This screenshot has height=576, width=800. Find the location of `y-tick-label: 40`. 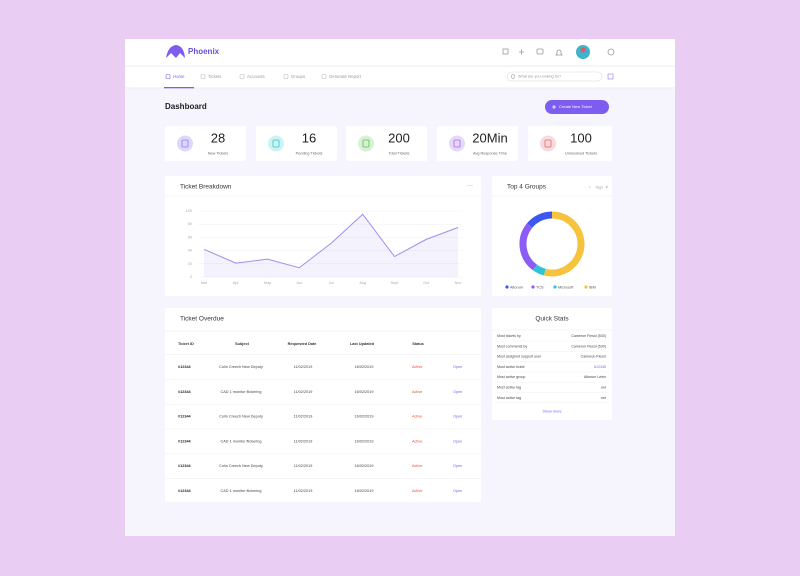

y-tick-label: 40 is located at coordinates (190, 251).